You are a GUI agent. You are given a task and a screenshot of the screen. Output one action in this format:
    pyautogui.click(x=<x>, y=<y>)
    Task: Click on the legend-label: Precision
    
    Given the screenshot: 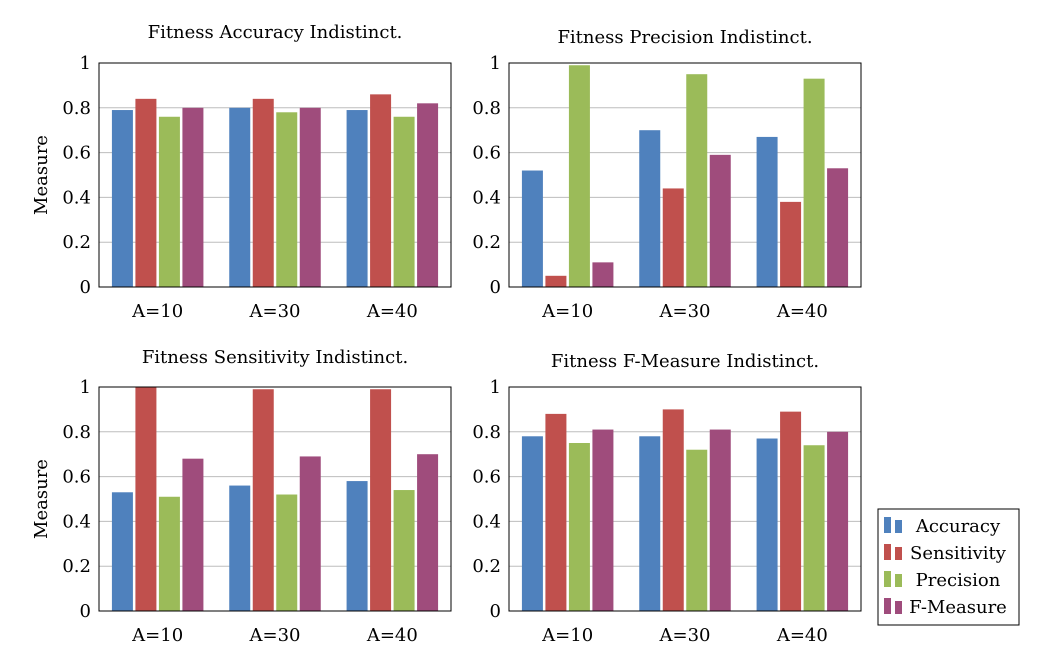 What is the action you would take?
    pyautogui.click(x=958, y=580)
    